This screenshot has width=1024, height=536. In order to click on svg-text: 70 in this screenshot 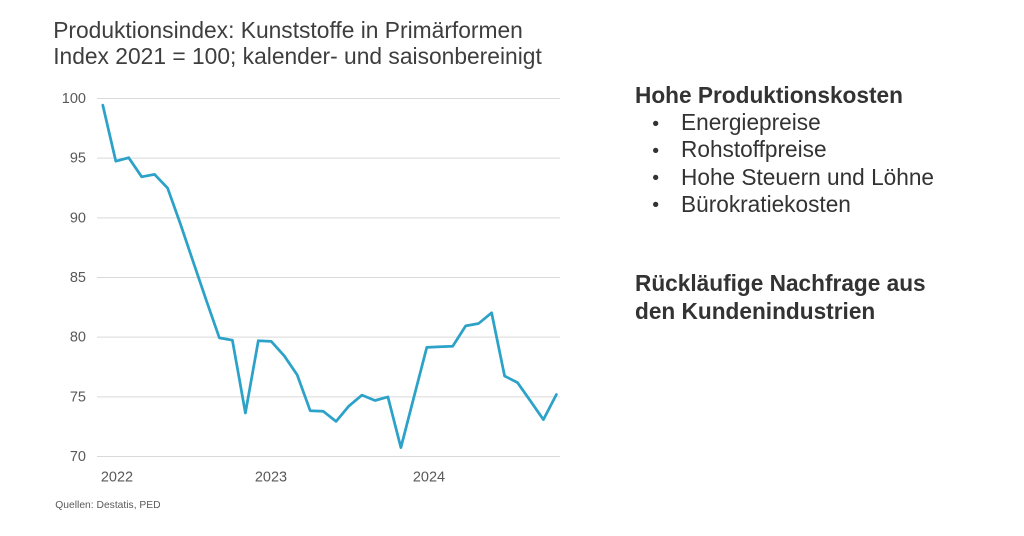, I will do `click(78, 457)`.